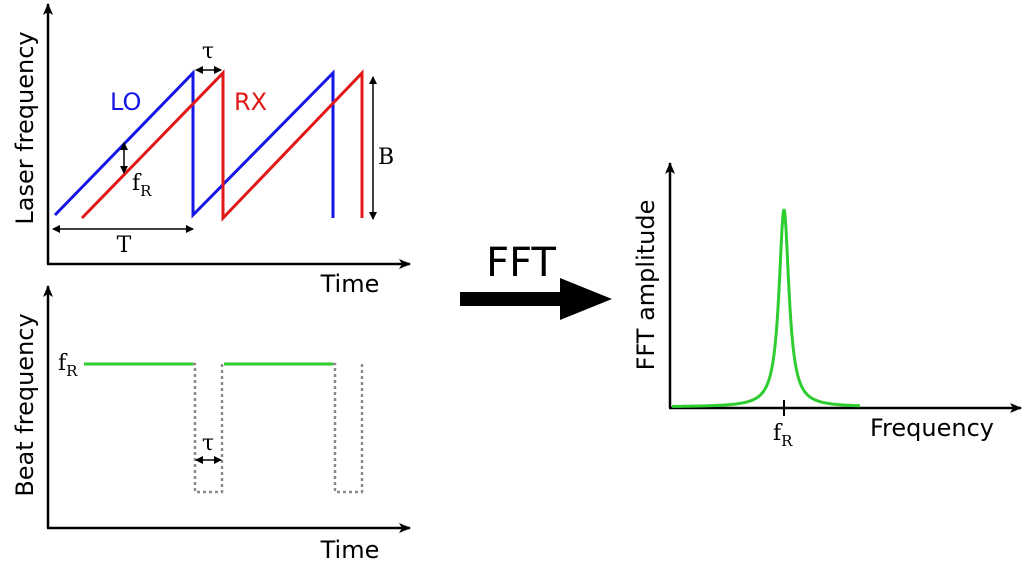 The width and height of the screenshot is (1024, 566). I want to click on fft-transform: FFT, so click(536, 280).